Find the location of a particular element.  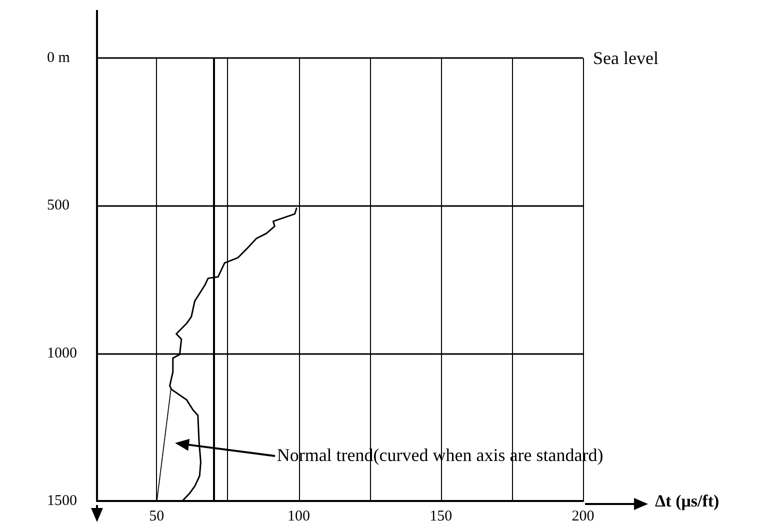

y-tick-label: 1500 is located at coordinates (62, 501).